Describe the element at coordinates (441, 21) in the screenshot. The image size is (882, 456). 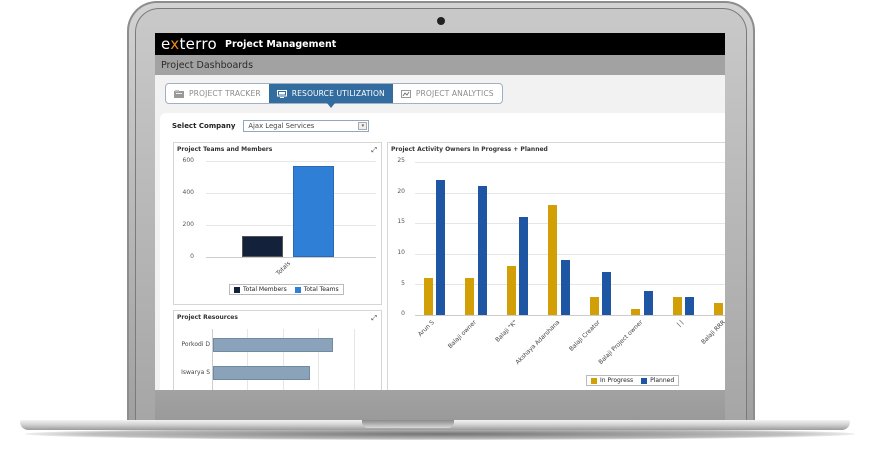
I see `camera-icon` at that location.